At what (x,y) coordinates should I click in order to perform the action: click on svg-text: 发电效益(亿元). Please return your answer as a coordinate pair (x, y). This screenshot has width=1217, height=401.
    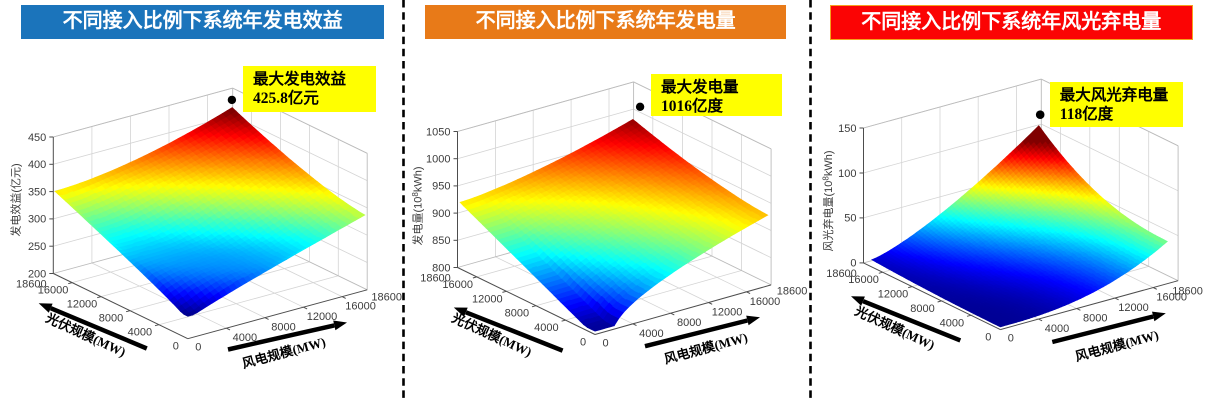
    Looking at the image, I should click on (16, 199).